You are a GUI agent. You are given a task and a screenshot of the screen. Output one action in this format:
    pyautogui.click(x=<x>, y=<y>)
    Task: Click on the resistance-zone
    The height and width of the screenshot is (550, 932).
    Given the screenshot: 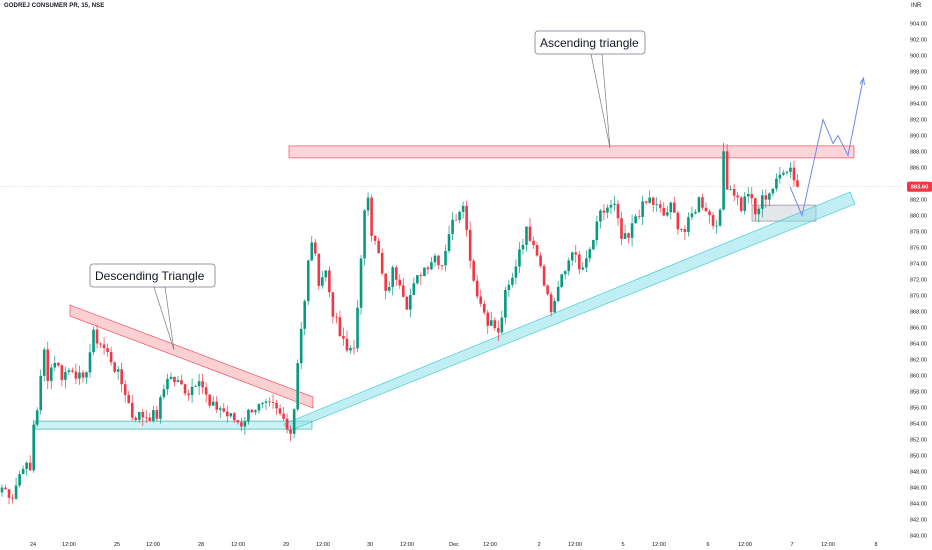 What is the action you would take?
    pyautogui.click(x=571, y=152)
    